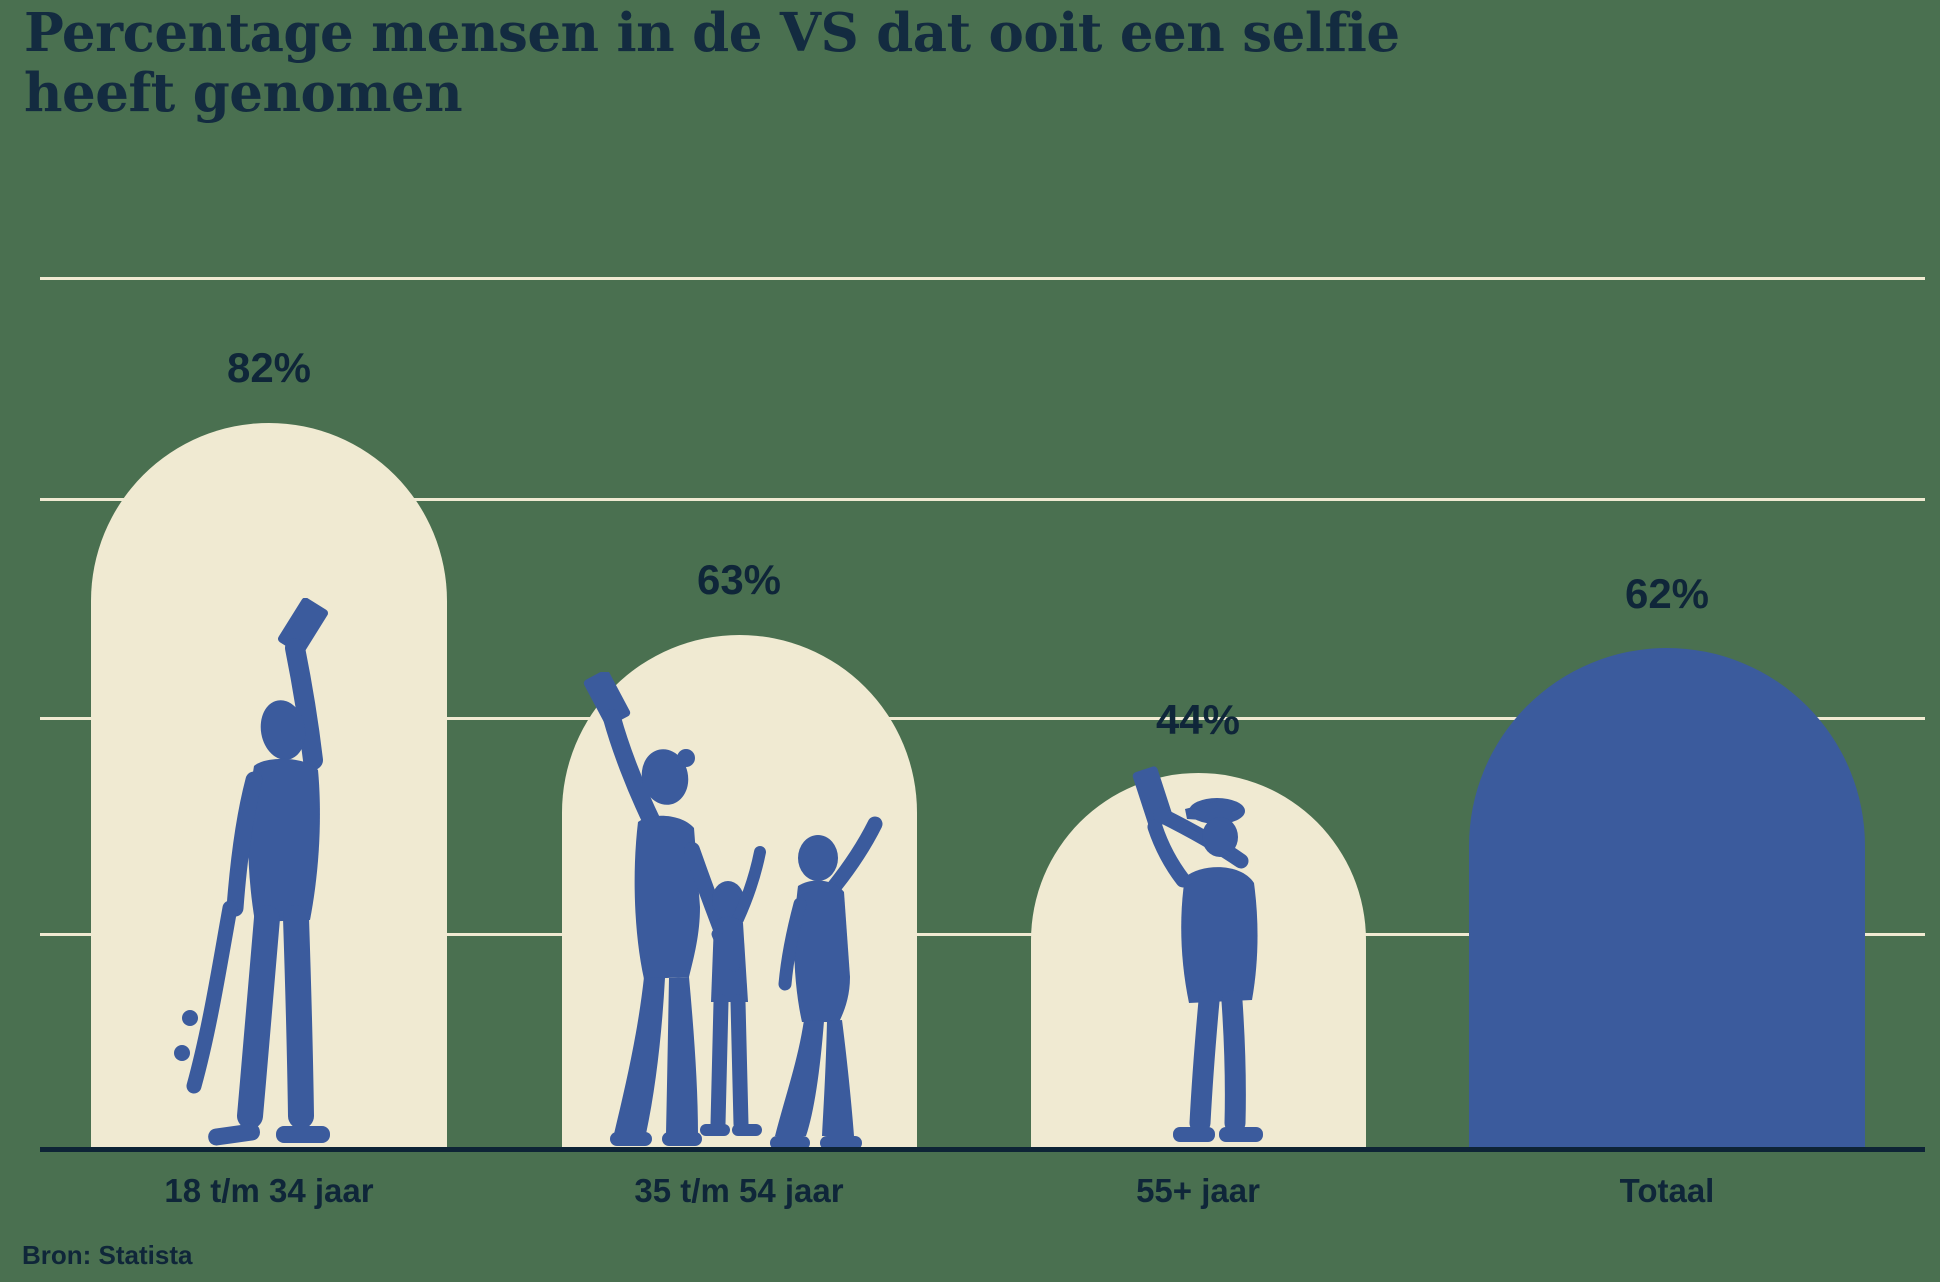  Describe the element at coordinates (733, 911) in the screenshot. I see `family-selfie-silhouette` at that location.